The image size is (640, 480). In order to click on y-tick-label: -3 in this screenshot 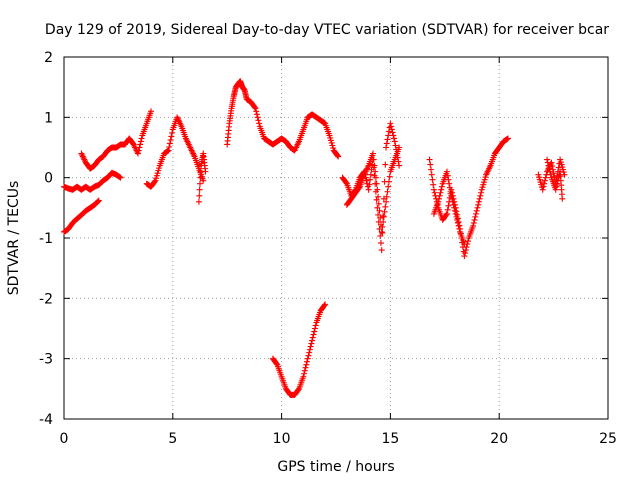, I will do `click(46, 360)`.